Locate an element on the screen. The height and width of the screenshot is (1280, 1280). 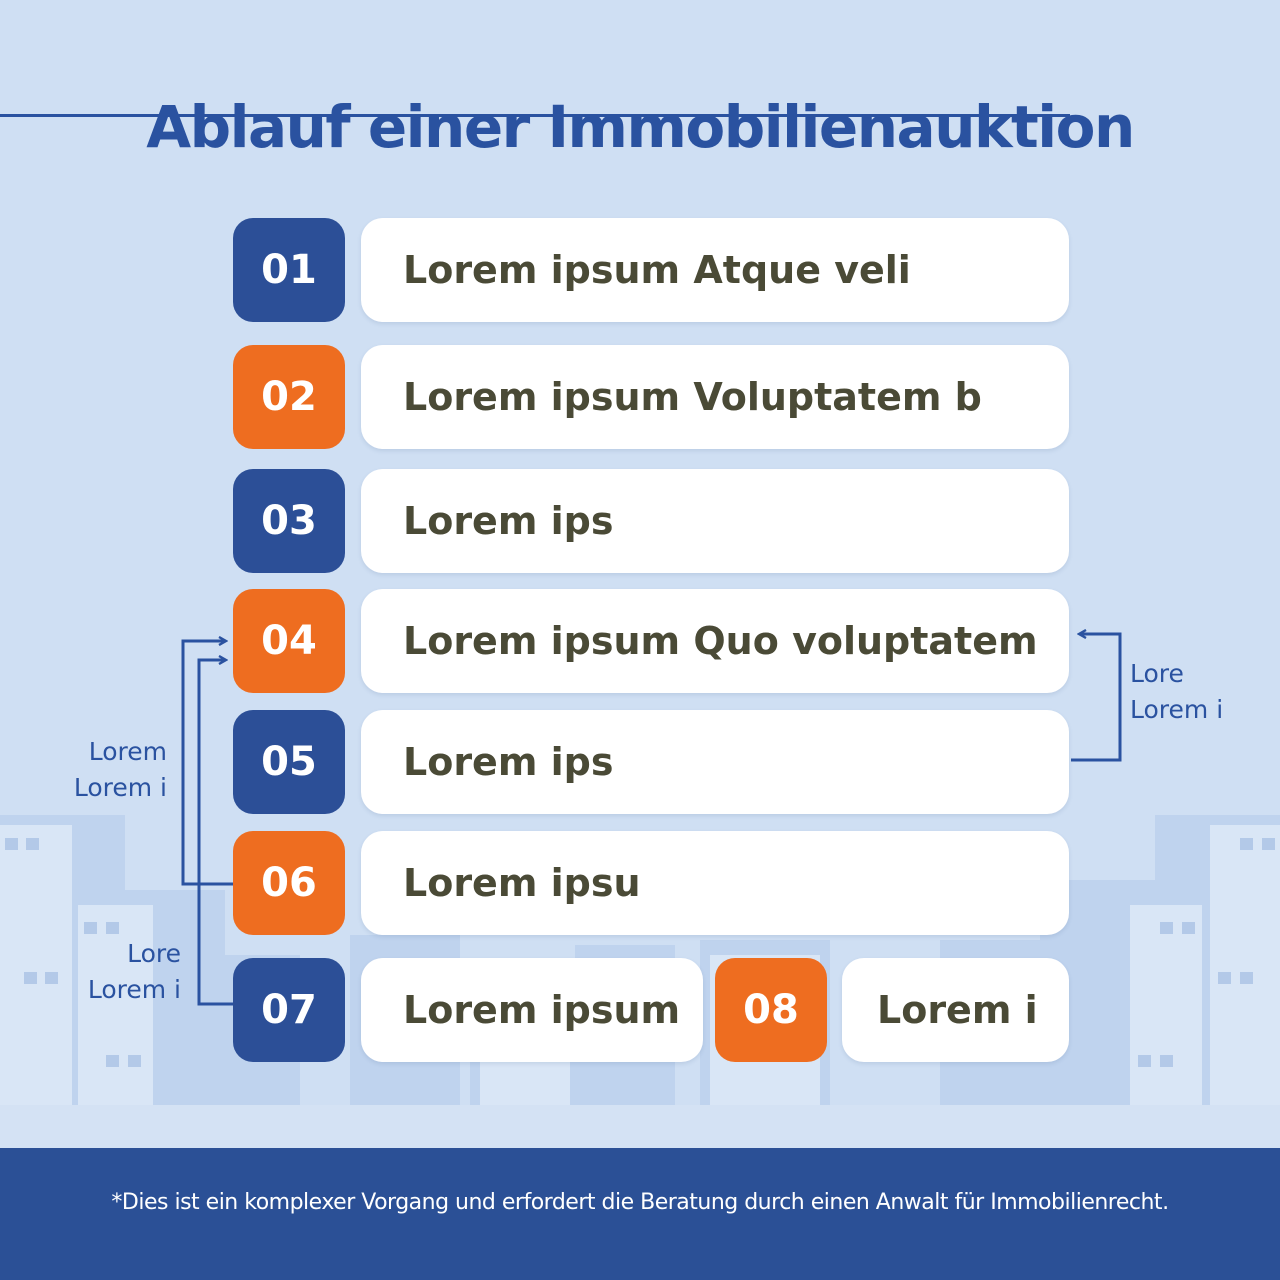
loop-label-right-line2: Lorem i is located at coordinates (1177, 709).